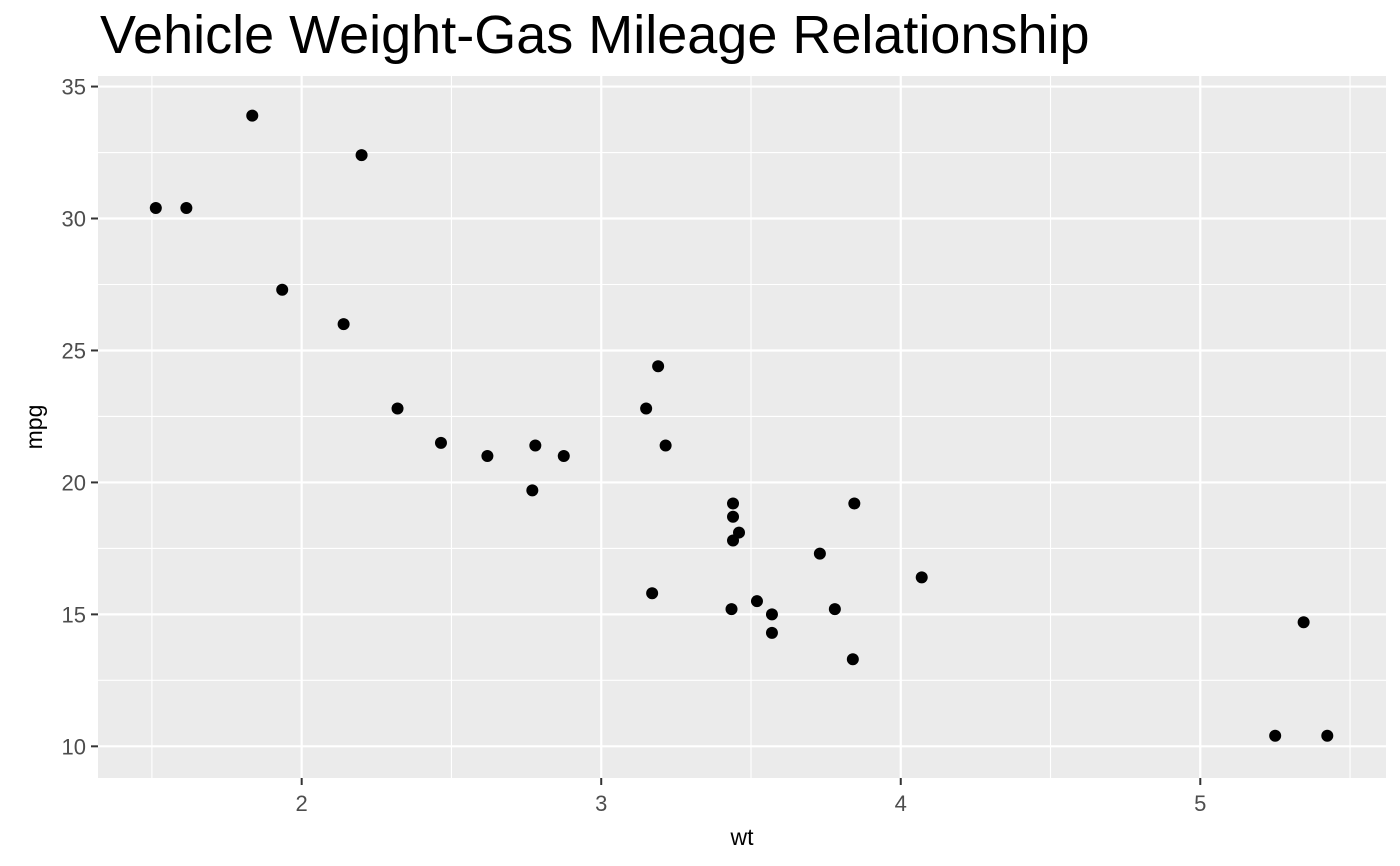  Describe the element at coordinates (601, 803) in the screenshot. I see `x-tick-label: 3` at that location.